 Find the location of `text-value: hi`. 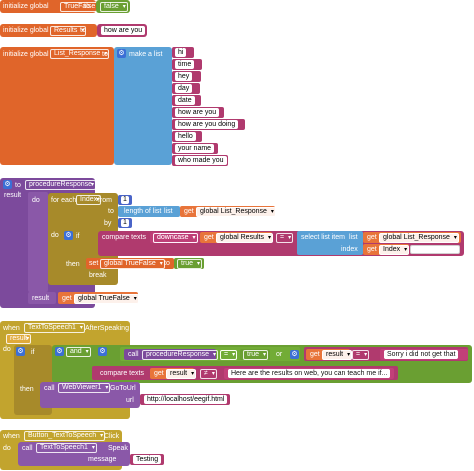

text-value: hi is located at coordinates (181, 52).